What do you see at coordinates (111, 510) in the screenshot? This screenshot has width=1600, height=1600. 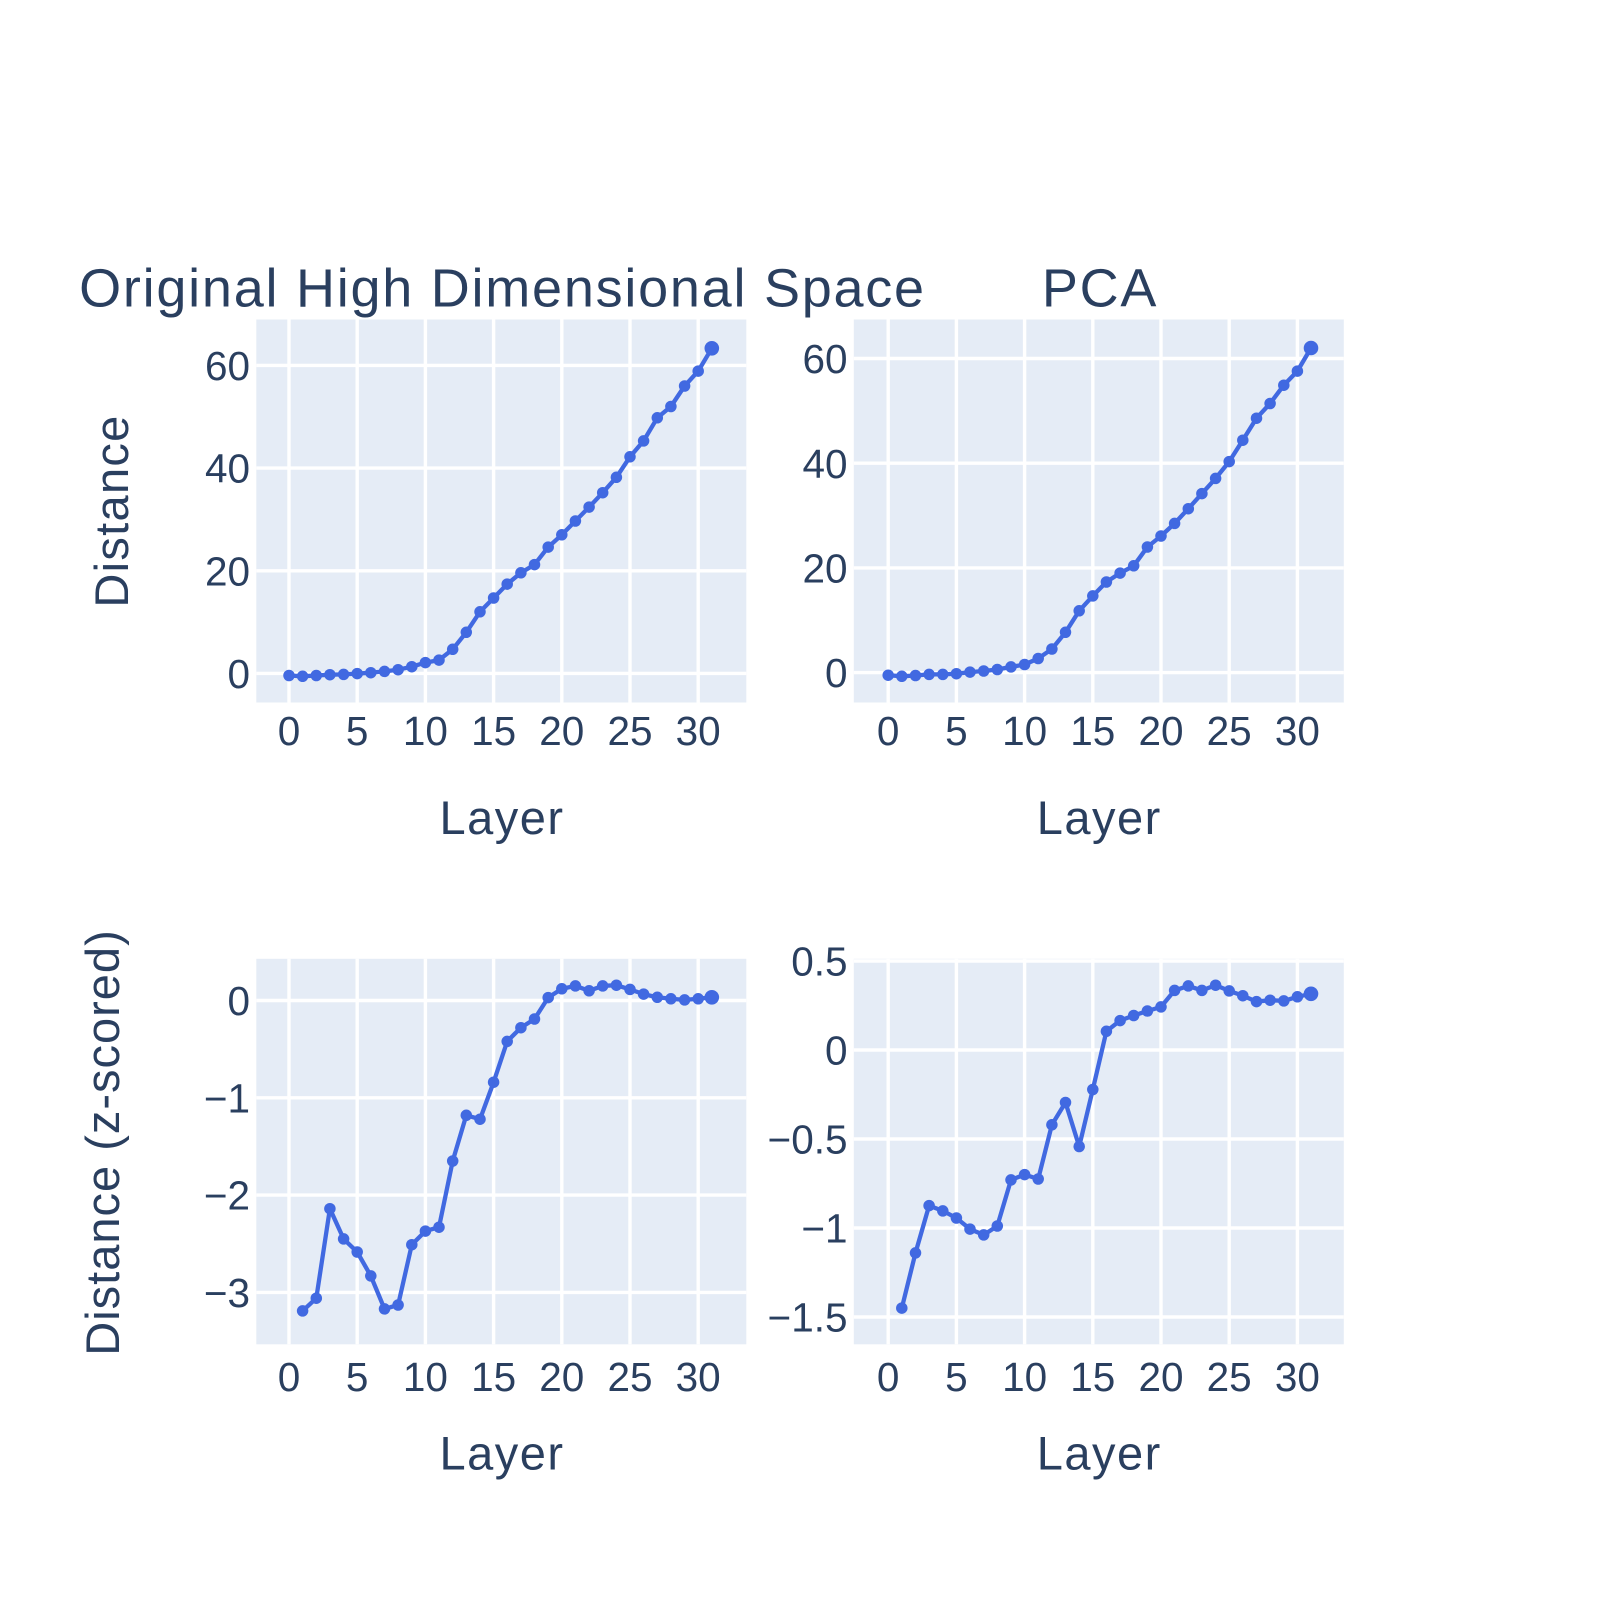 I see `svg-text: Distance` at bounding box center [111, 510].